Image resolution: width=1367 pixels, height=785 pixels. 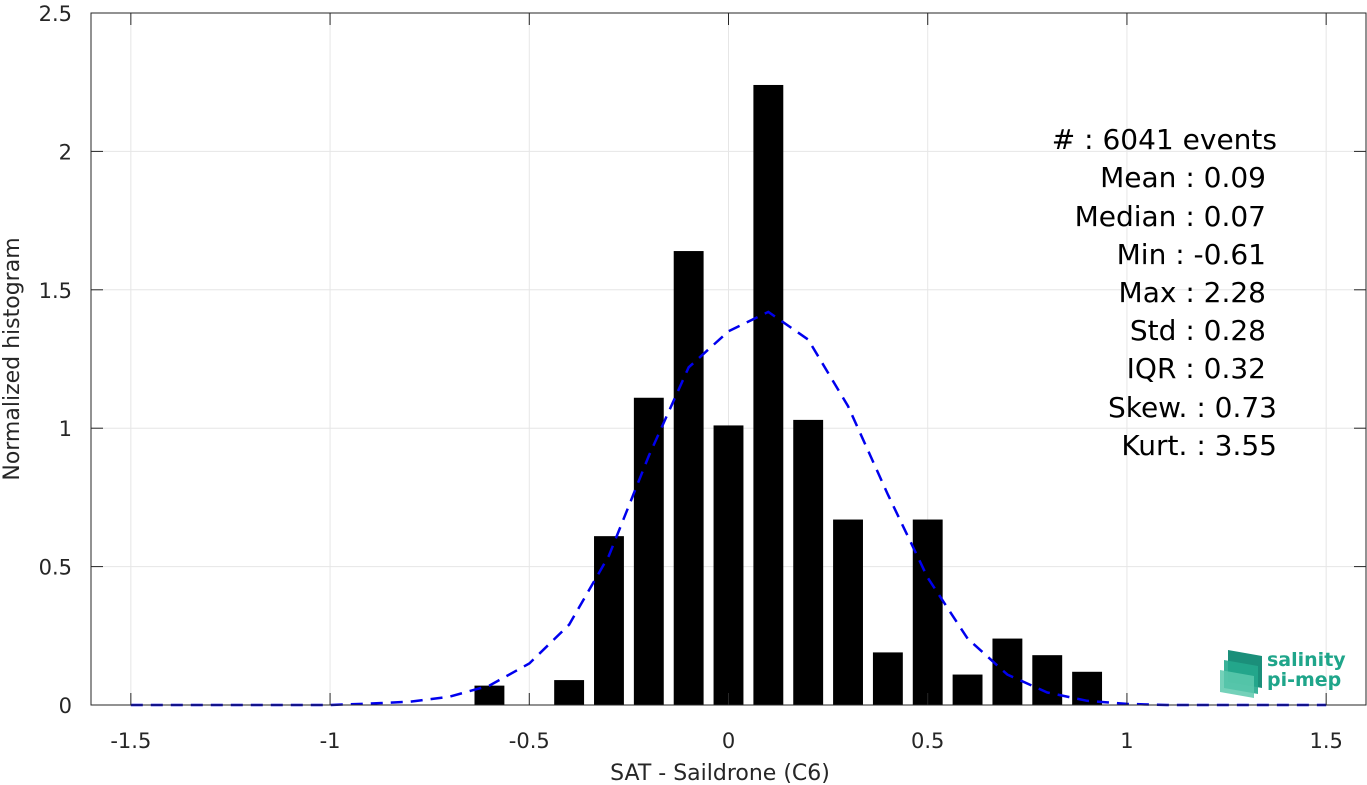 I want to click on x-tick-label: -0.5, so click(x=529, y=741).